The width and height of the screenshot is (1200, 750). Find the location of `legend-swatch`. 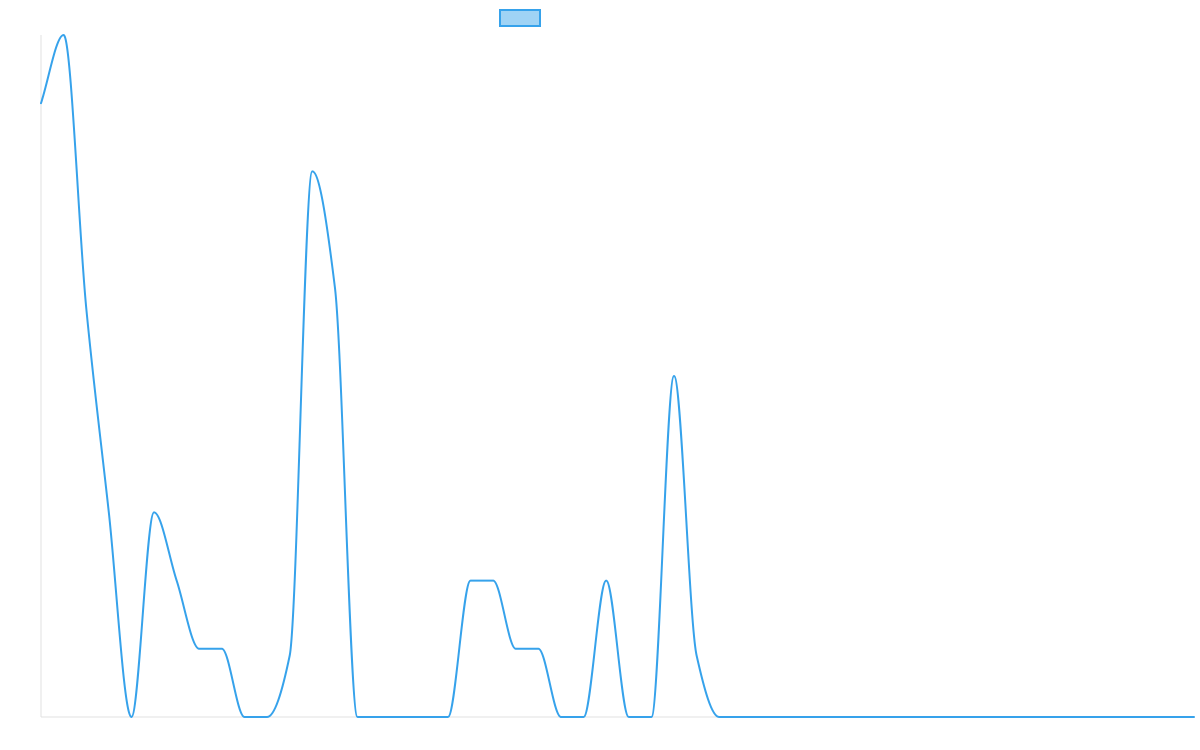

legend-swatch is located at coordinates (520, 18).